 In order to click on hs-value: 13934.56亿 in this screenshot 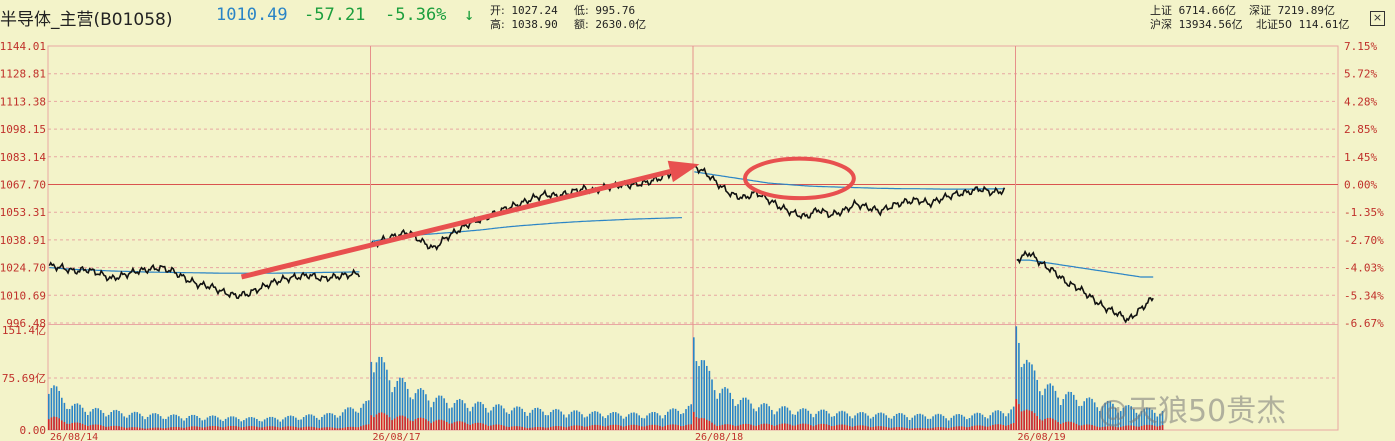, I will do `click(1210, 24)`.